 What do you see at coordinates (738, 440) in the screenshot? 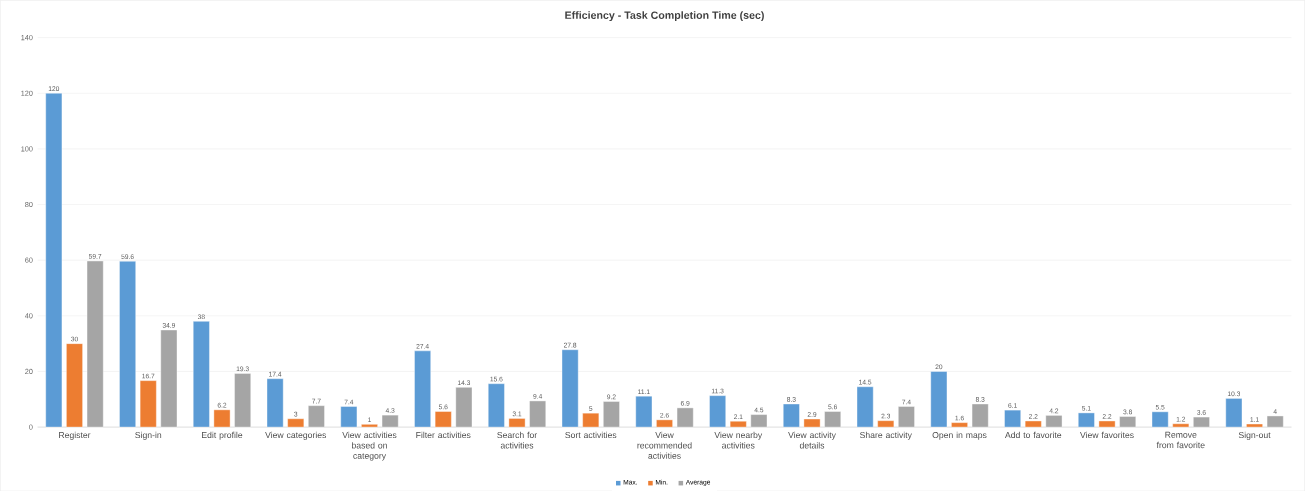
I see `x-tick-label: View nearby activities` at bounding box center [738, 440].